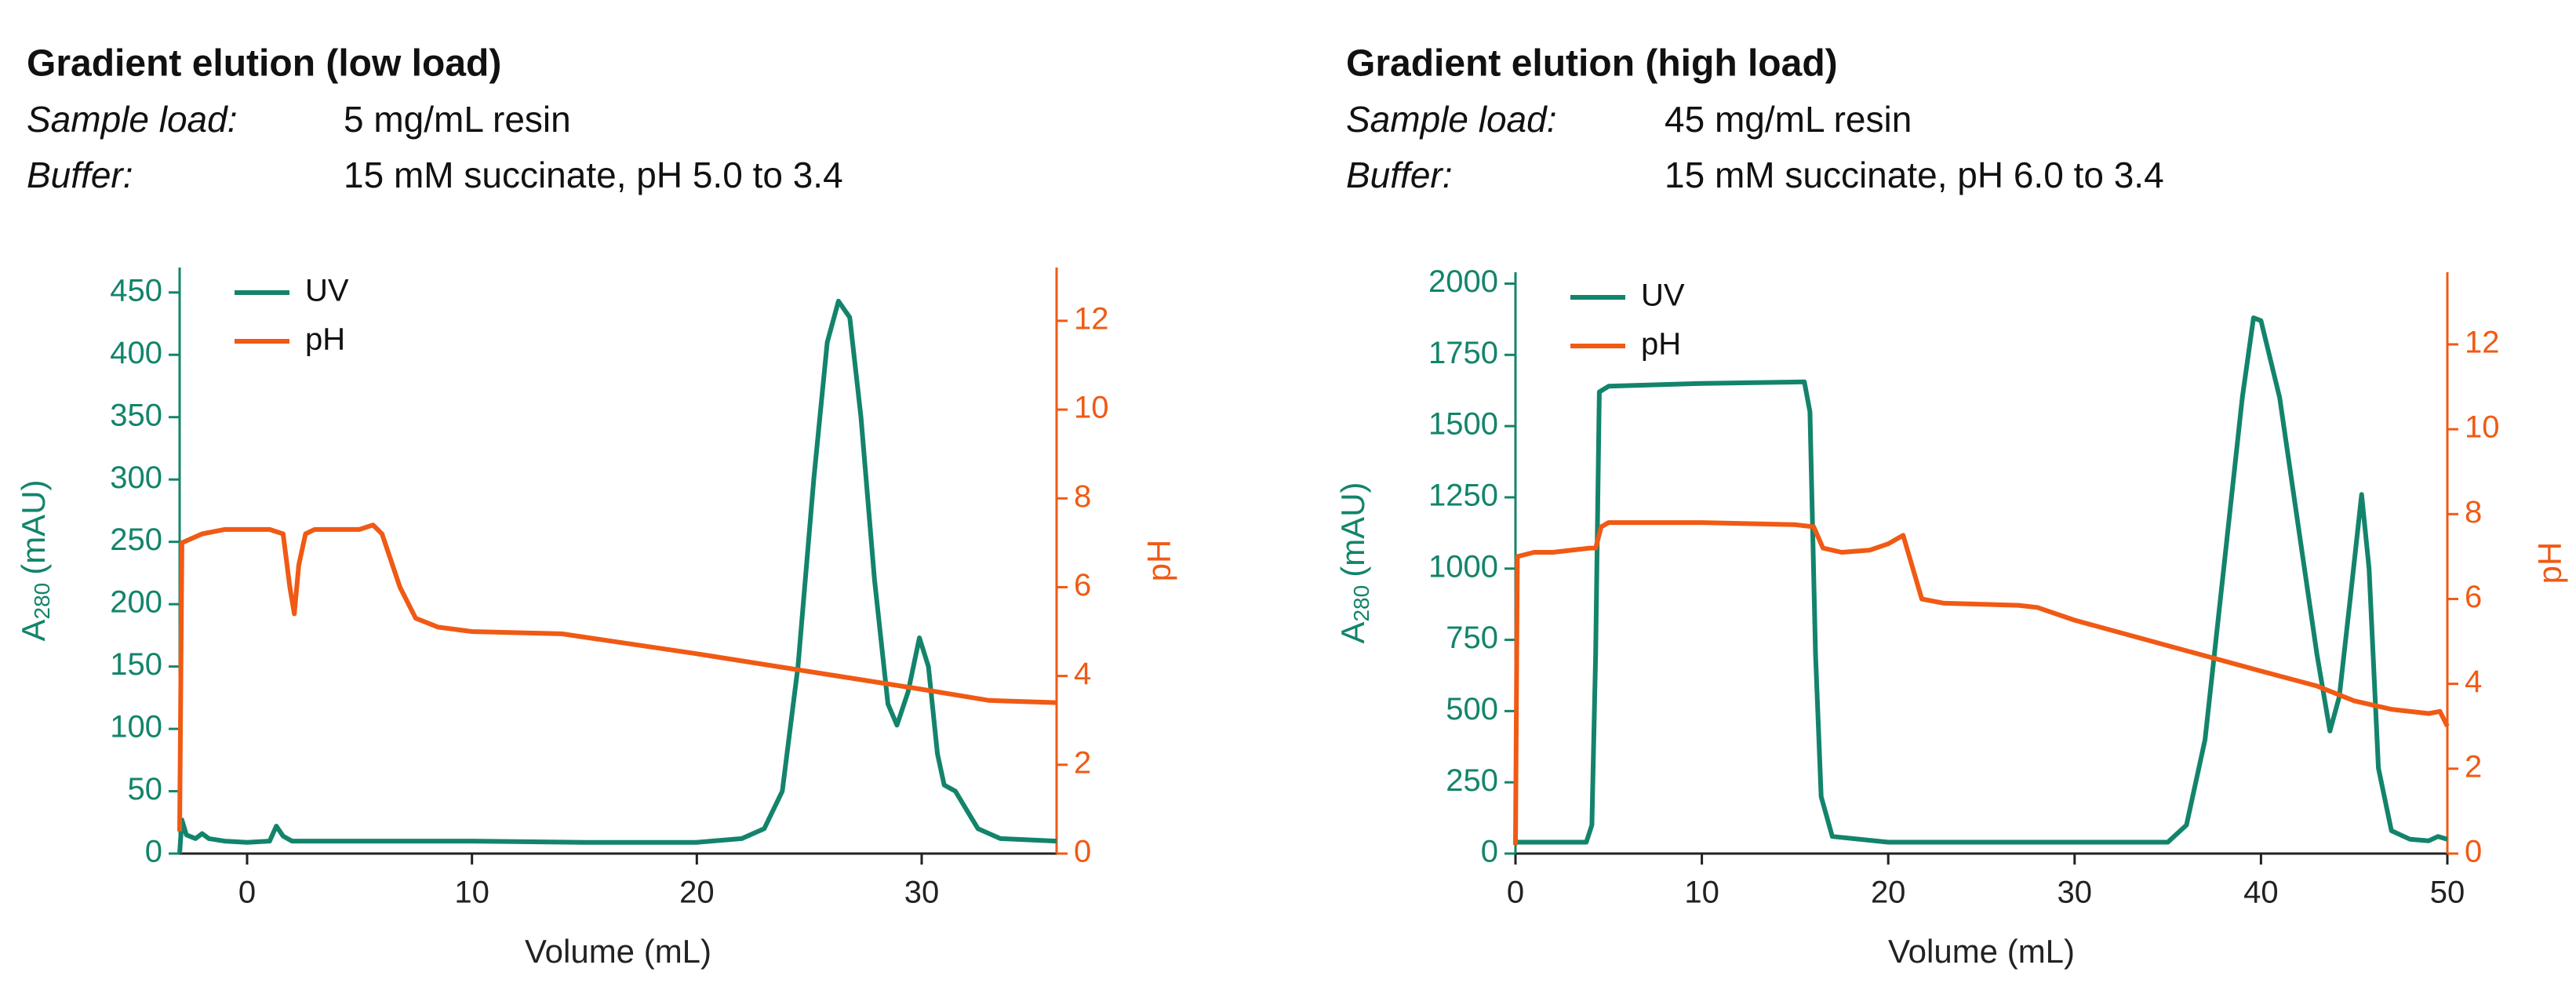 This screenshot has height=994, width=2576. Describe the element at coordinates (264, 64) in the screenshot. I see `chart-title: Gradient elution (low load)` at that location.